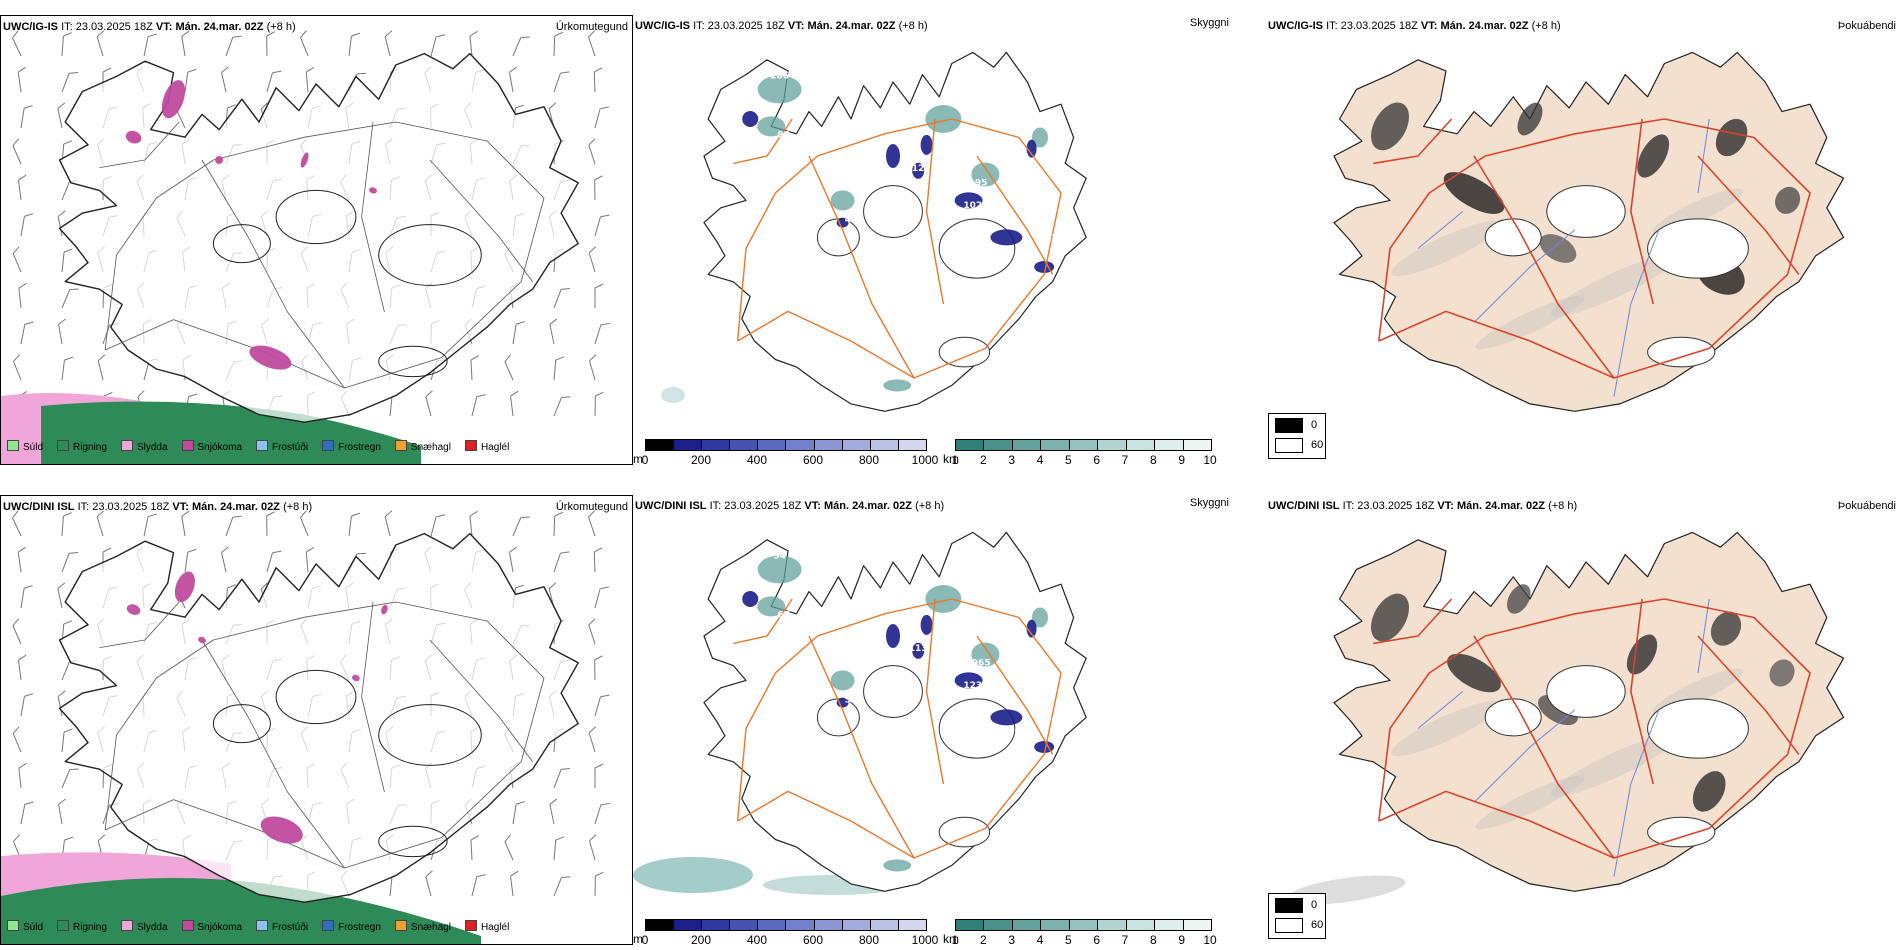 The height and width of the screenshot is (950, 1900). What do you see at coordinates (638, 458) in the screenshot?
I see `colorbar-unit: m` at bounding box center [638, 458].